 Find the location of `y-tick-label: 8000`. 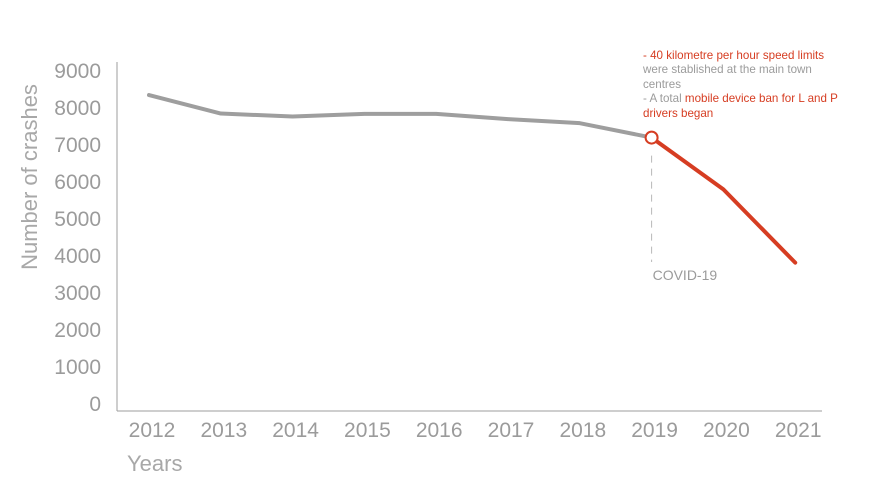

y-tick-label: 8000 is located at coordinates (77, 108).